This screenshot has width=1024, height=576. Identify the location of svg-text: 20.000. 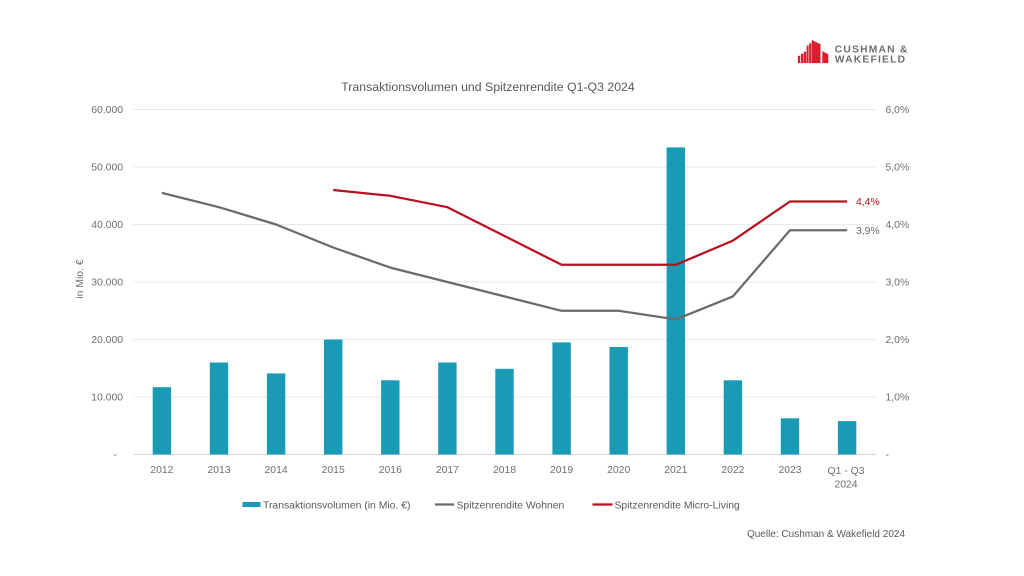
(107, 340).